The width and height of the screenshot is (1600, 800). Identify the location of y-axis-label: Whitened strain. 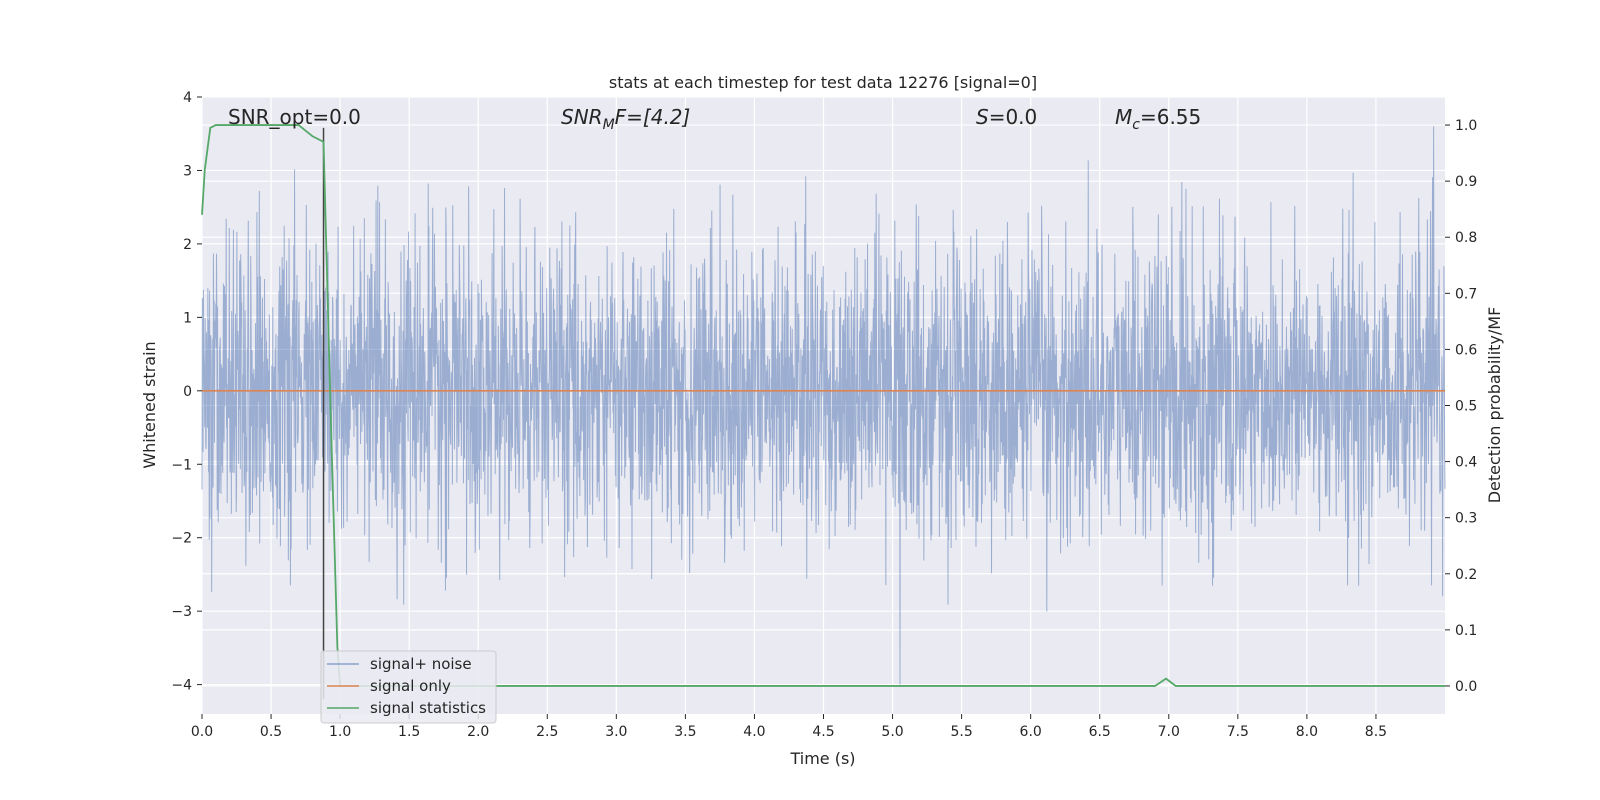
(149, 404).